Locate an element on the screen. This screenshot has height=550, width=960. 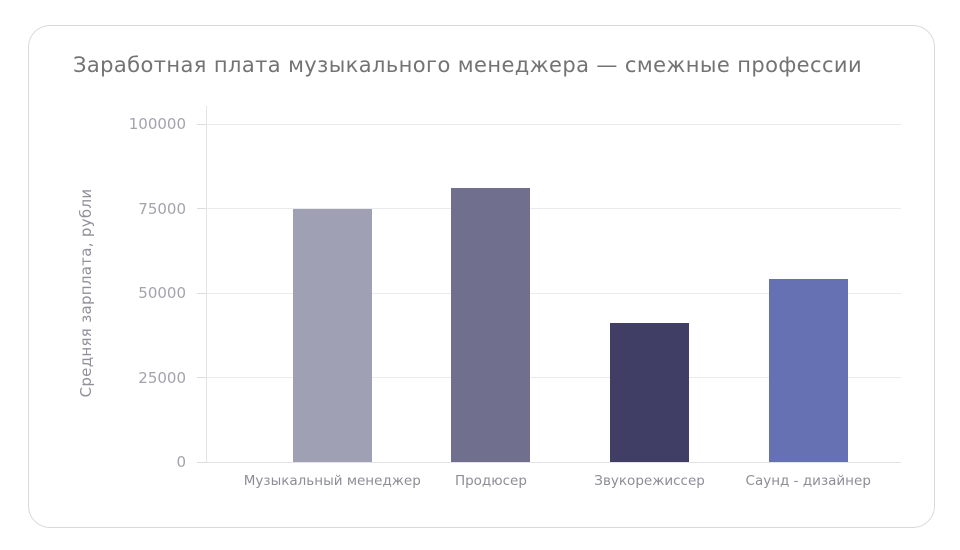
y-axis-line is located at coordinates (206, 284).